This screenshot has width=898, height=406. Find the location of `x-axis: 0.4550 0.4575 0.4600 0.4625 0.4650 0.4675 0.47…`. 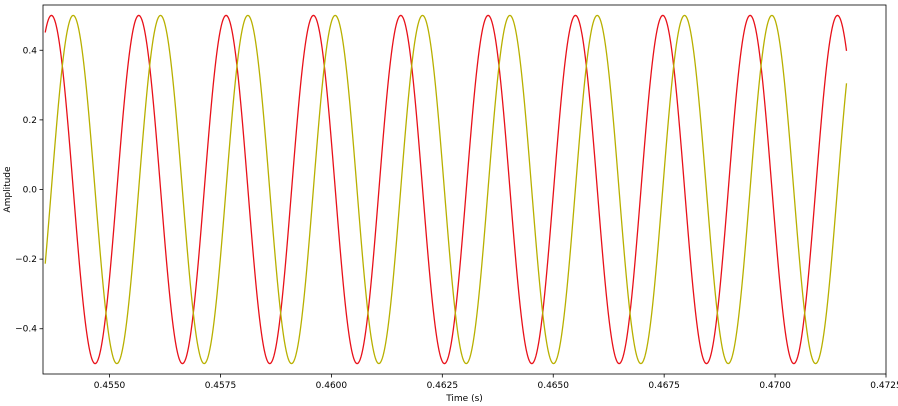

x-axis: 0.4550 0.4575 0.4600 0.4625 0.4650 0.4675 0.47… is located at coordinates (496, 382).